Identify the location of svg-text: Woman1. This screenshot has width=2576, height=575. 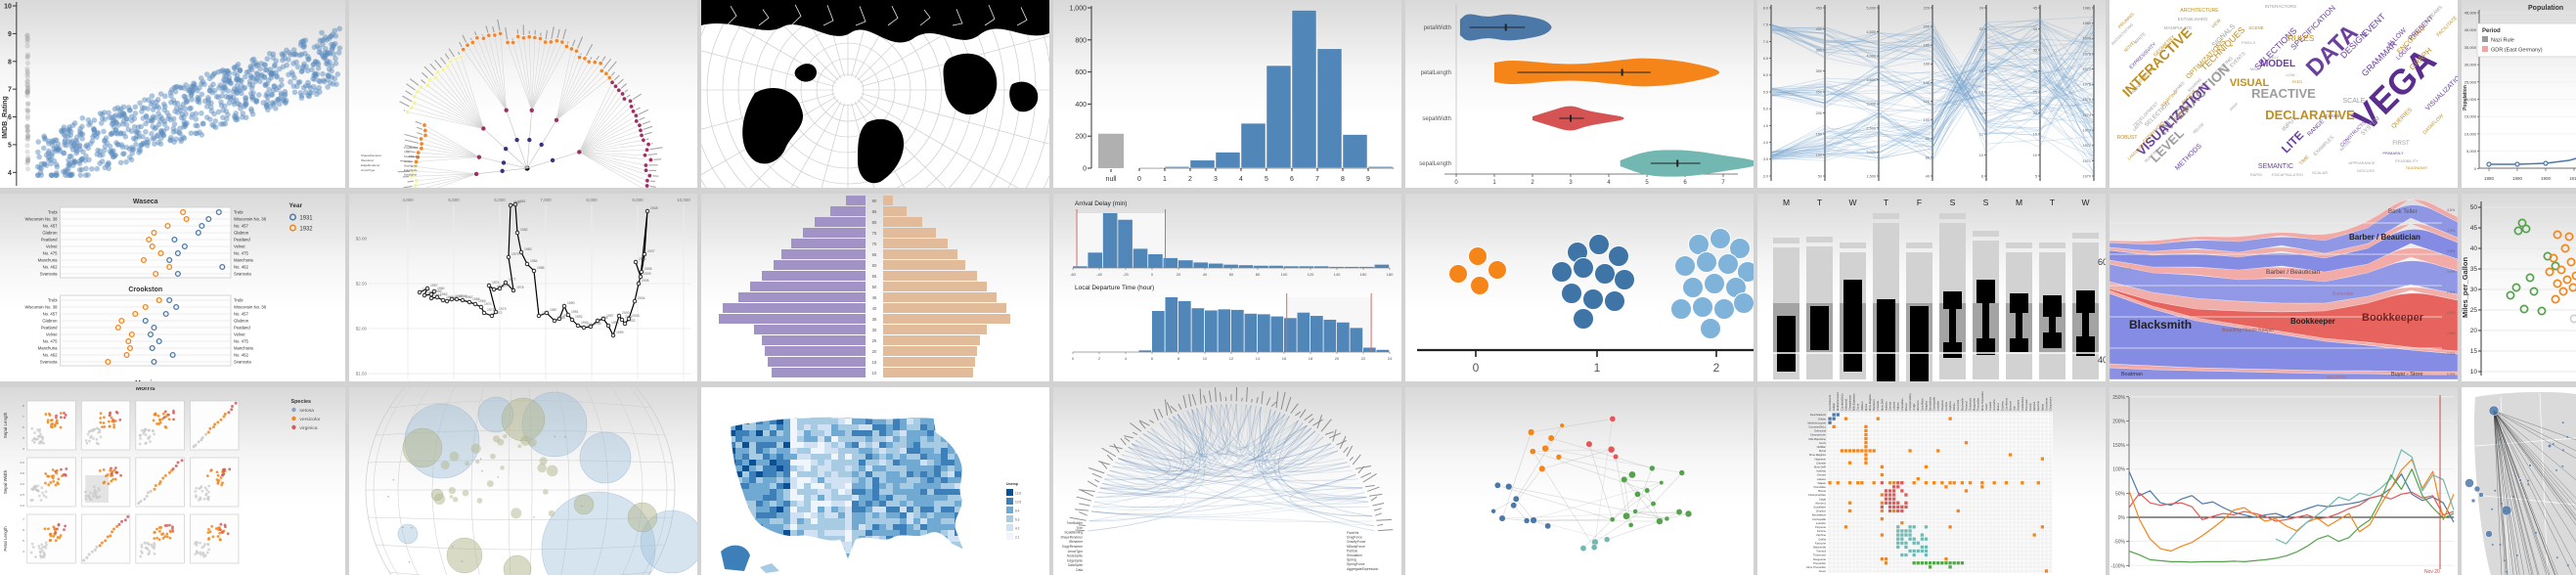
(1918, 405).